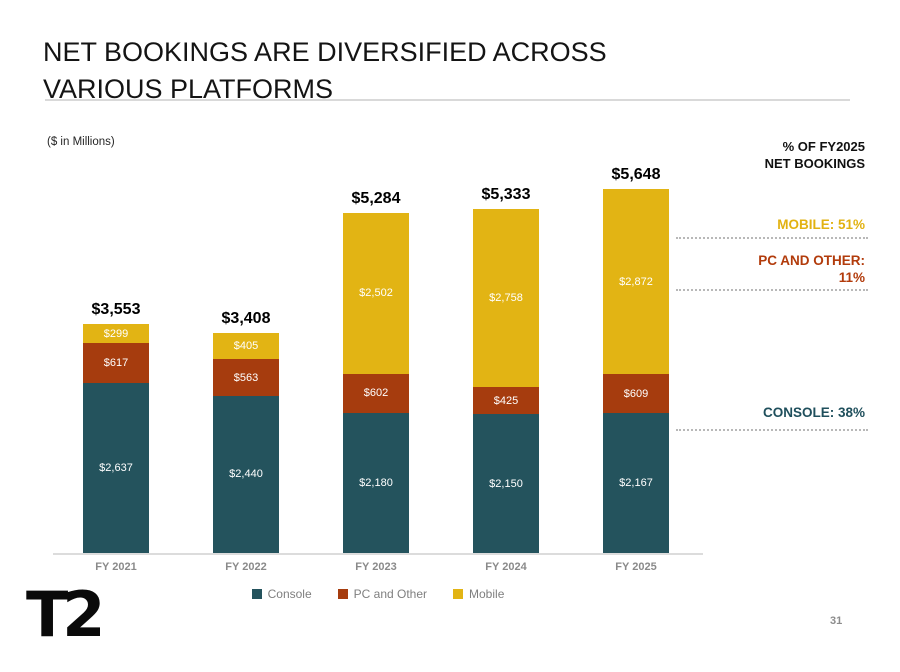 The height and width of the screenshot is (672, 900). What do you see at coordinates (246, 319) in the screenshot?
I see `bar-total-label: $3,408` at bounding box center [246, 319].